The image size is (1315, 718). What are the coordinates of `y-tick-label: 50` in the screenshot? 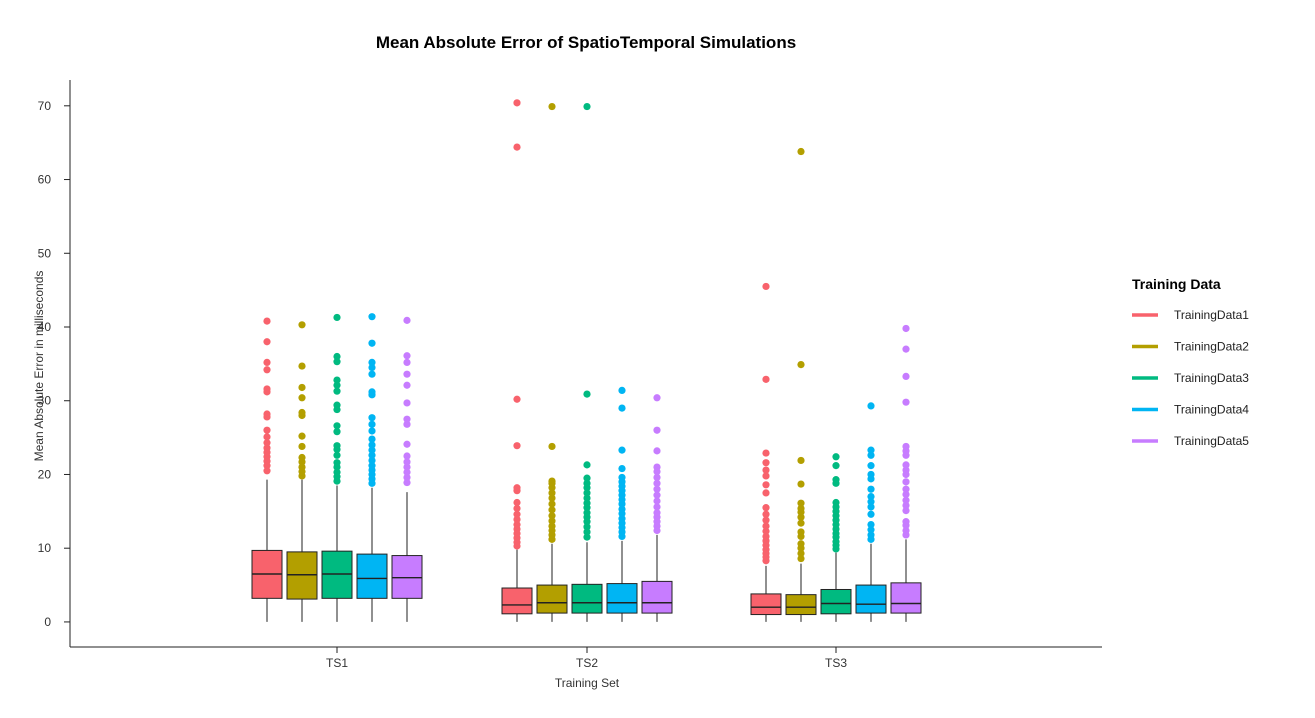 It's located at (45, 253).